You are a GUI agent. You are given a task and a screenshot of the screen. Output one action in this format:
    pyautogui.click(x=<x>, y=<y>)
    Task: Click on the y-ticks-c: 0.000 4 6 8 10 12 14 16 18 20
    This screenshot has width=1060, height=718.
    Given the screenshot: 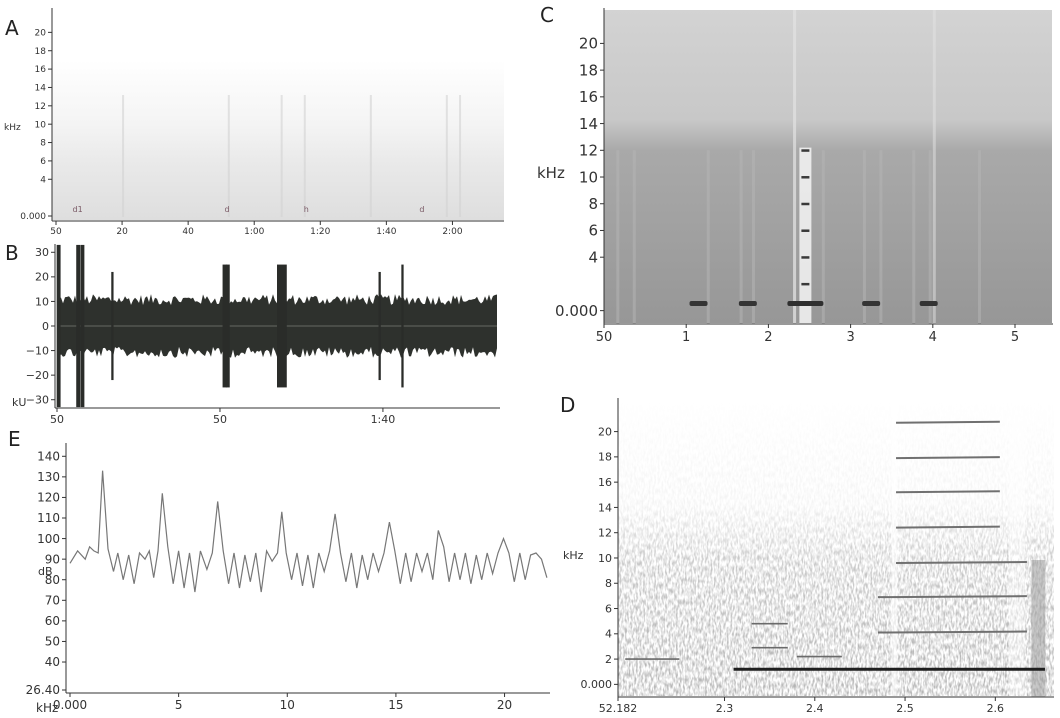 What is the action you would take?
    pyautogui.click(x=579, y=177)
    